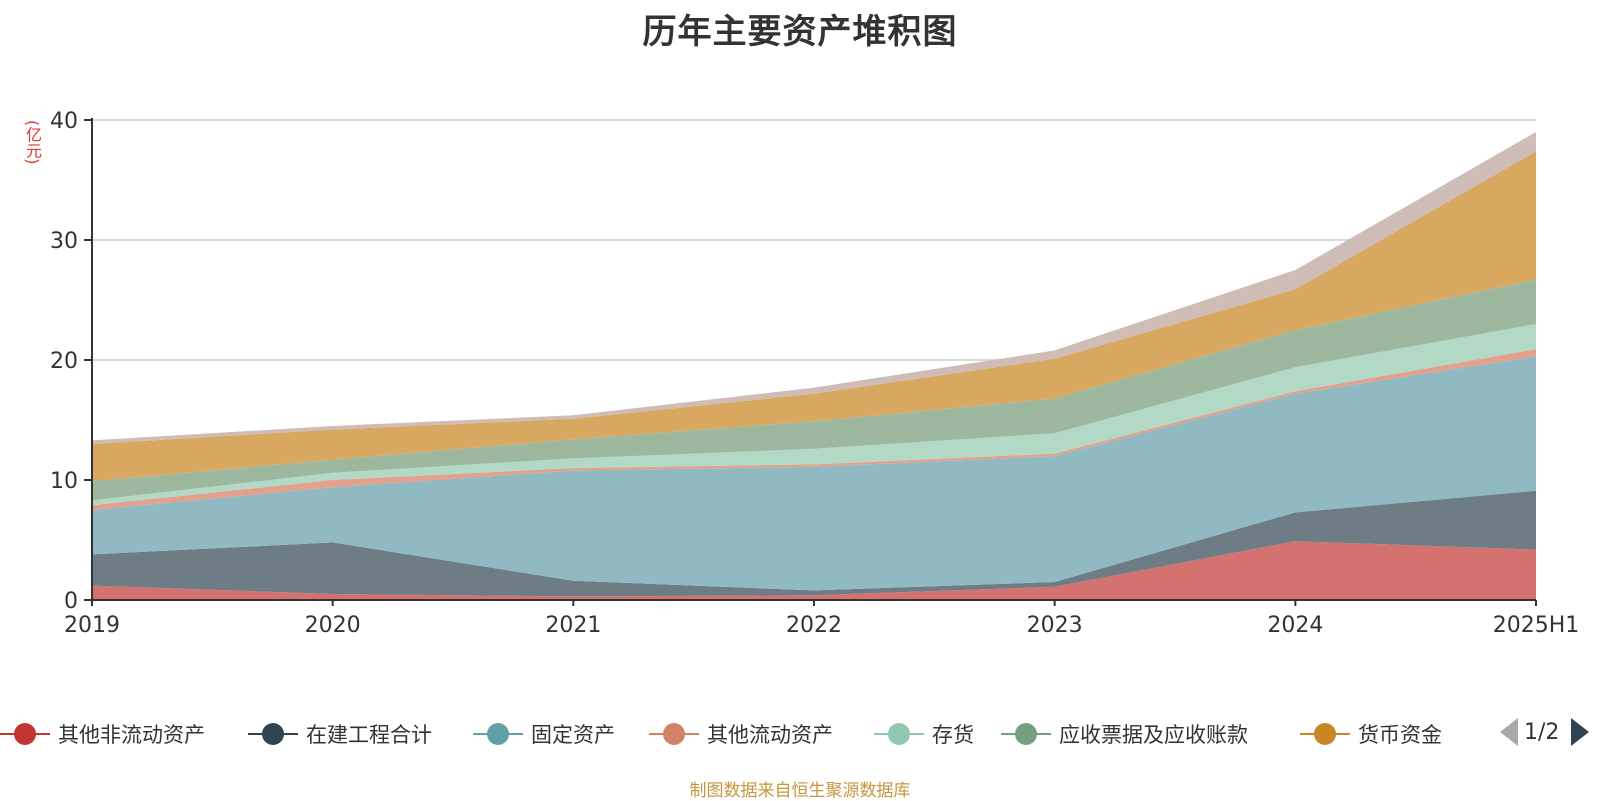 The image size is (1600, 801). Describe the element at coordinates (1542, 732) in the screenshot. I see `legend-page-indicator: 1/2` at that location.